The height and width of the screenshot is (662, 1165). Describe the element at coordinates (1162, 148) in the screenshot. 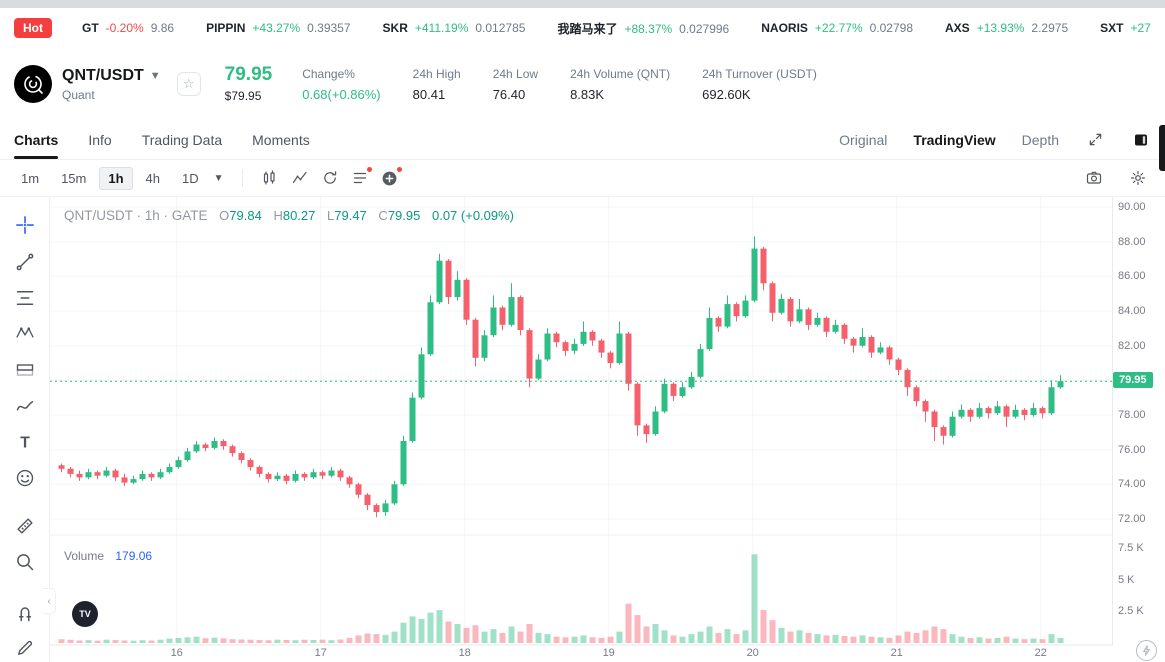

I see `page-scrollbar` at that location.